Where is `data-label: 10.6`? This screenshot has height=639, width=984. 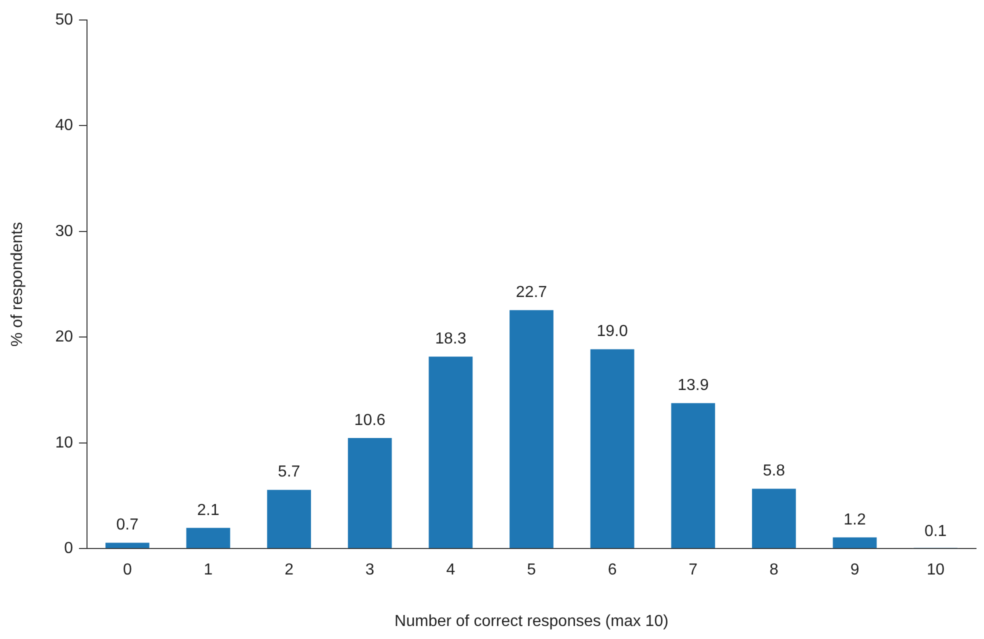
data-label: 10.6 is located at coordinates (370, 420).